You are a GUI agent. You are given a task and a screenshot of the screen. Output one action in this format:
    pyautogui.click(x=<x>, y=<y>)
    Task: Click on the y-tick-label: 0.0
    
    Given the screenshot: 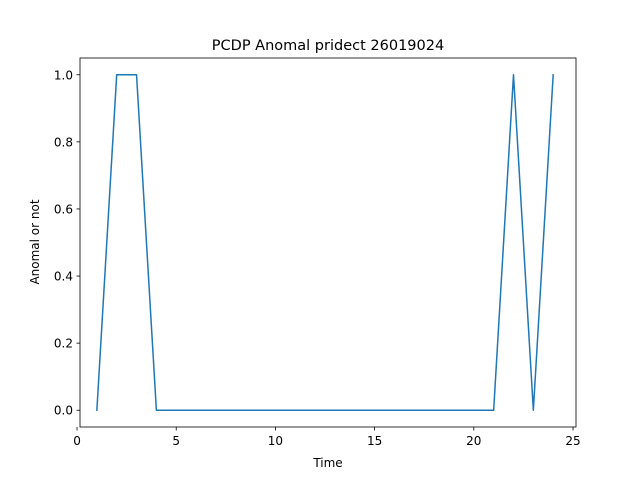 What is the action you would take?
    pyautogui.click(x=63, y=411)
    